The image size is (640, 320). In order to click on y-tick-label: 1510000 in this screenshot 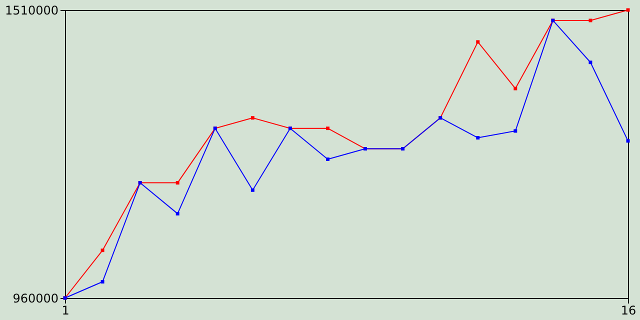, I will do `click(31, 11)`.